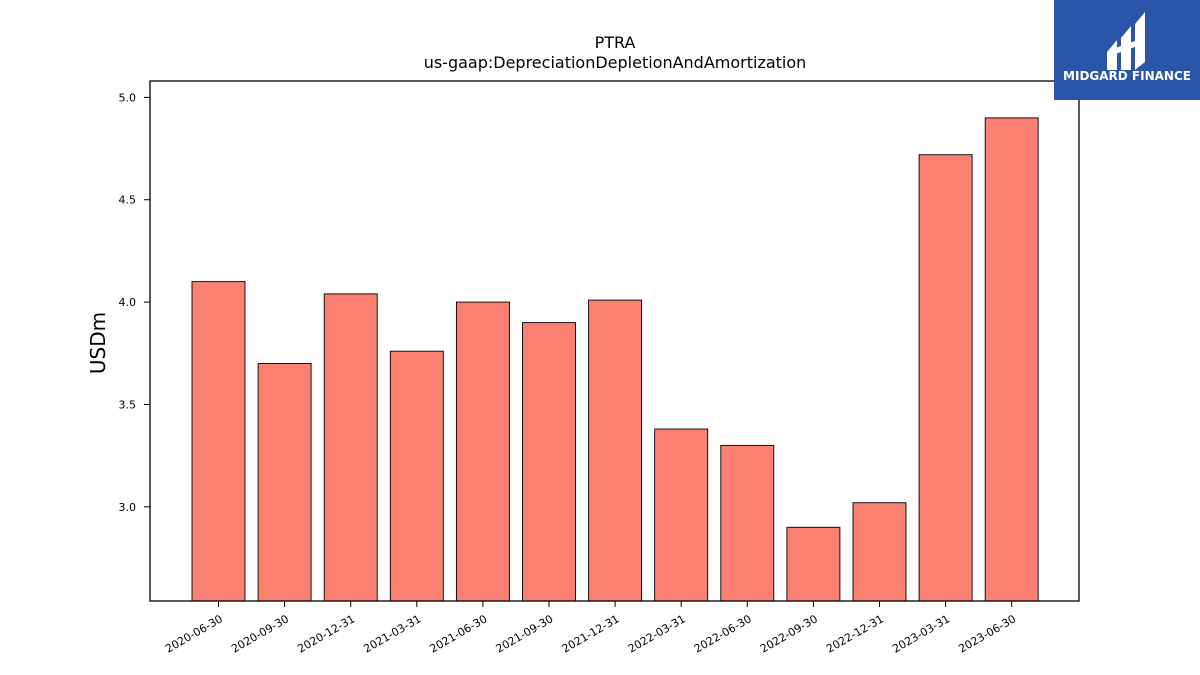  Describe the element at coordinates (459, 633) in the screenshot. I see `x-tick-label: 2021-06-30` at that location.